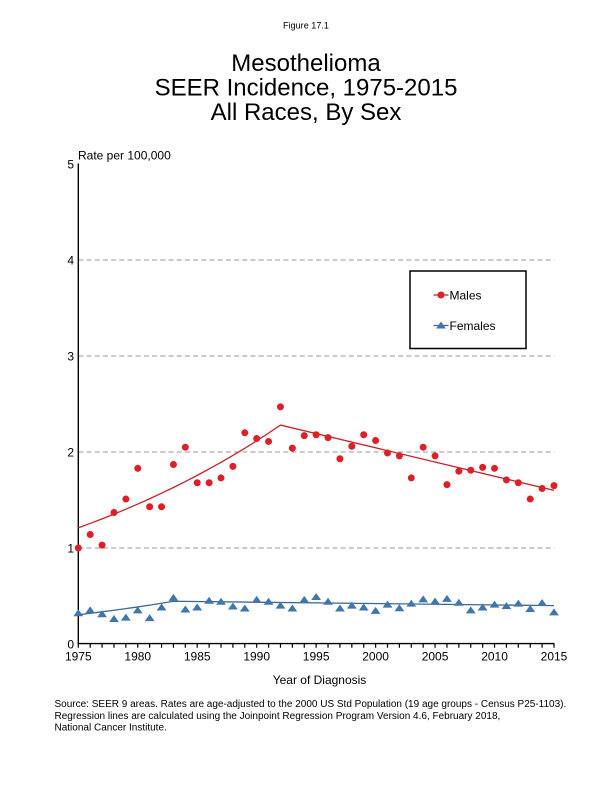 The image size is (612, 797). Describe the element at coordinates (320, 680) in the screenshot. I see `svg-text: Year of Diagnosis` at that location.